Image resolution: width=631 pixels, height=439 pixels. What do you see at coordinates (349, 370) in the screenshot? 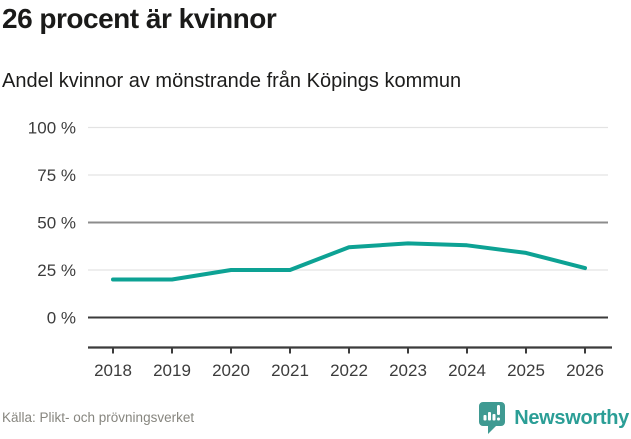
I see `x-axis-label: 2022` at bounding box center [349, 370].